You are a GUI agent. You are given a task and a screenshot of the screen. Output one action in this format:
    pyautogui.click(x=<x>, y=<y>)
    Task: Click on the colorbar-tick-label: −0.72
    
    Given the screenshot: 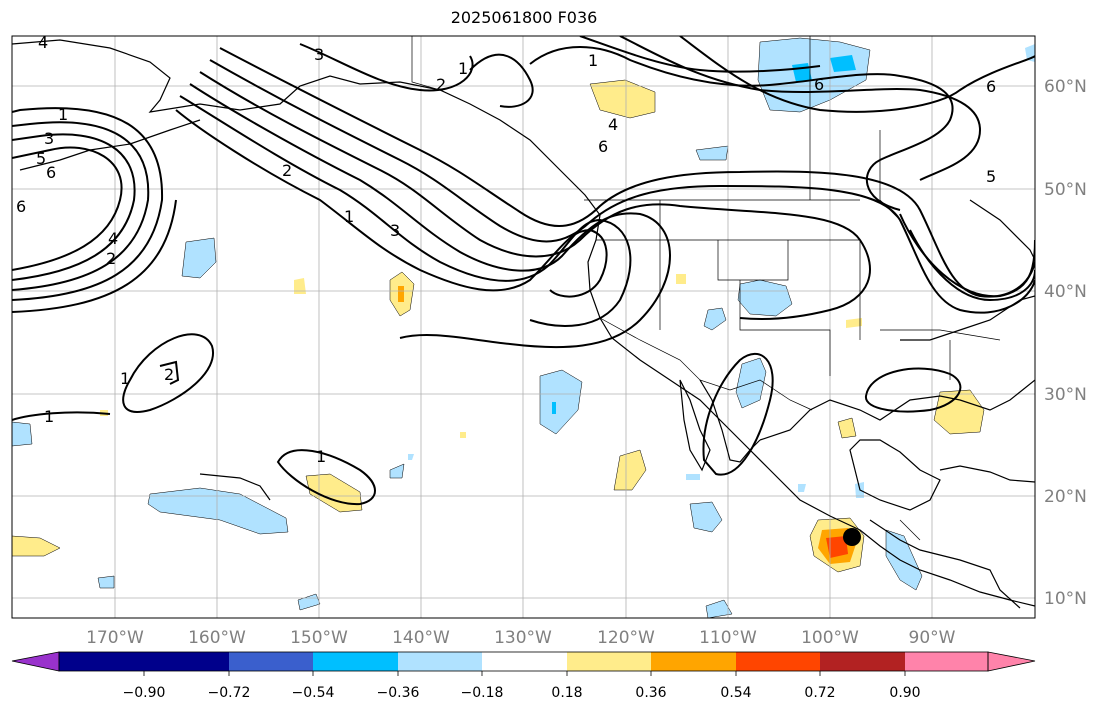 What is the action you would take?
    pyautogui.click(x=229, y=693)
    